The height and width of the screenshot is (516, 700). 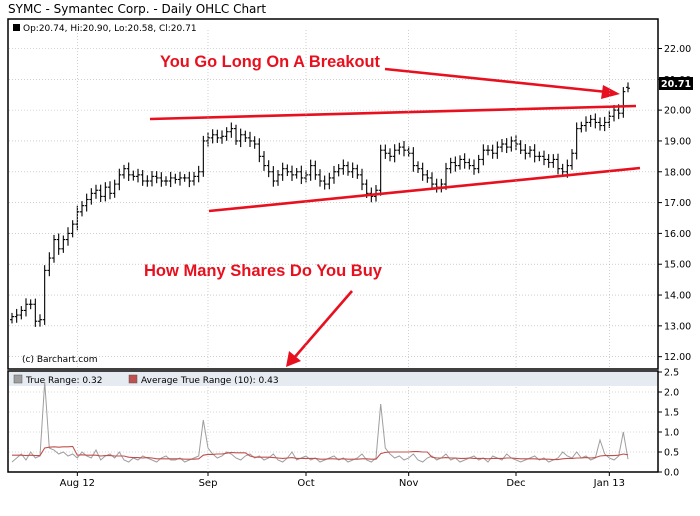 I want to click on atr-series, so click(x=320, y=422).